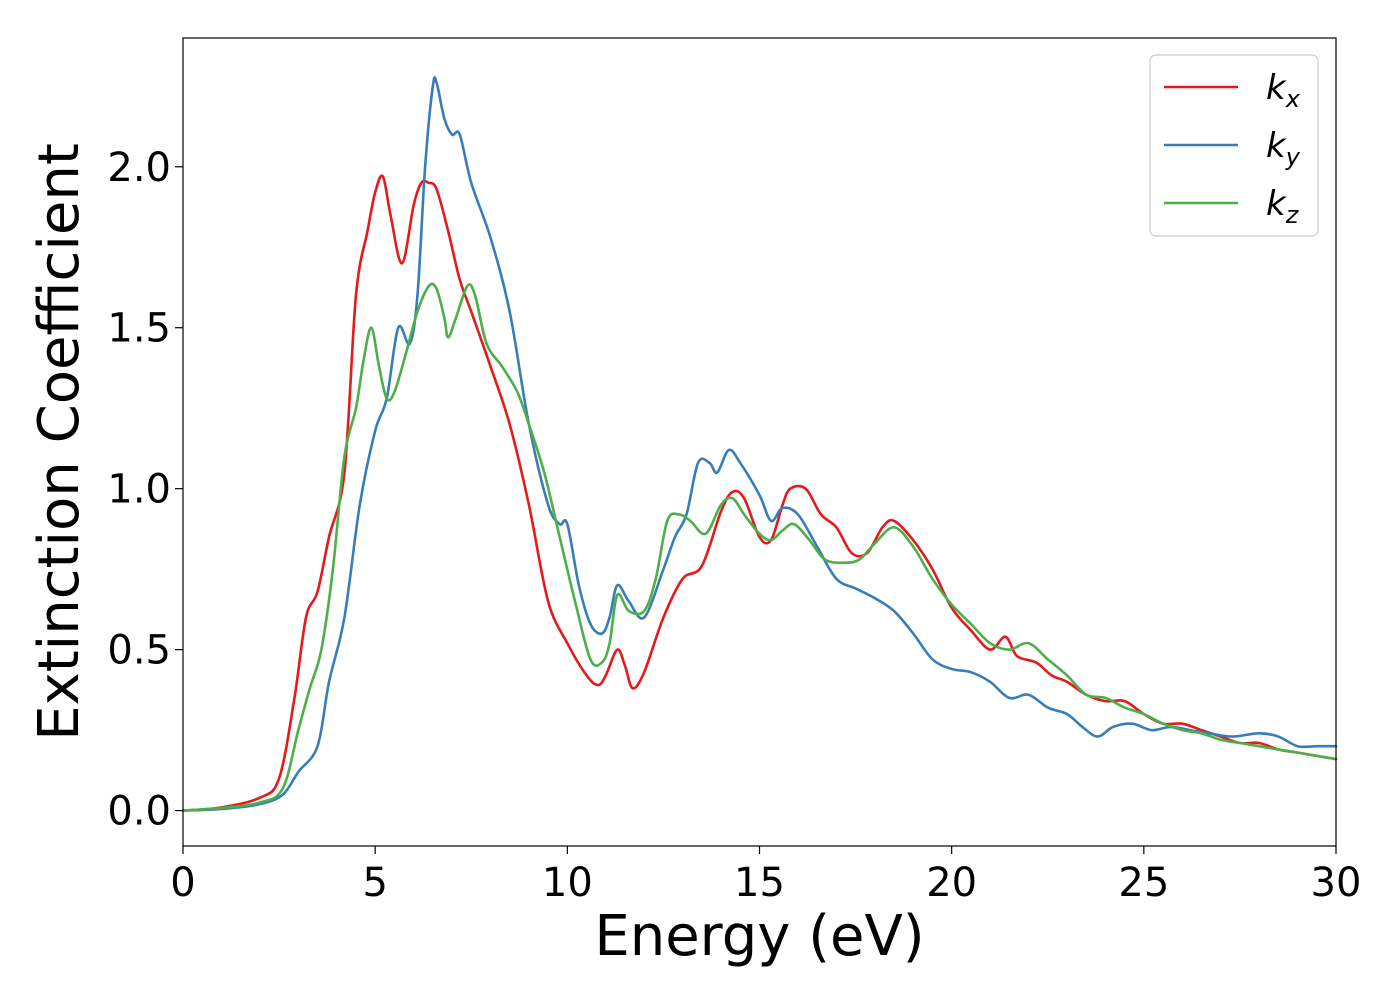 The image size is (1400, 1000). Describe the element at coordinates (759, 883) in the screenshot. I see `x-tick-label: 15` at that location.